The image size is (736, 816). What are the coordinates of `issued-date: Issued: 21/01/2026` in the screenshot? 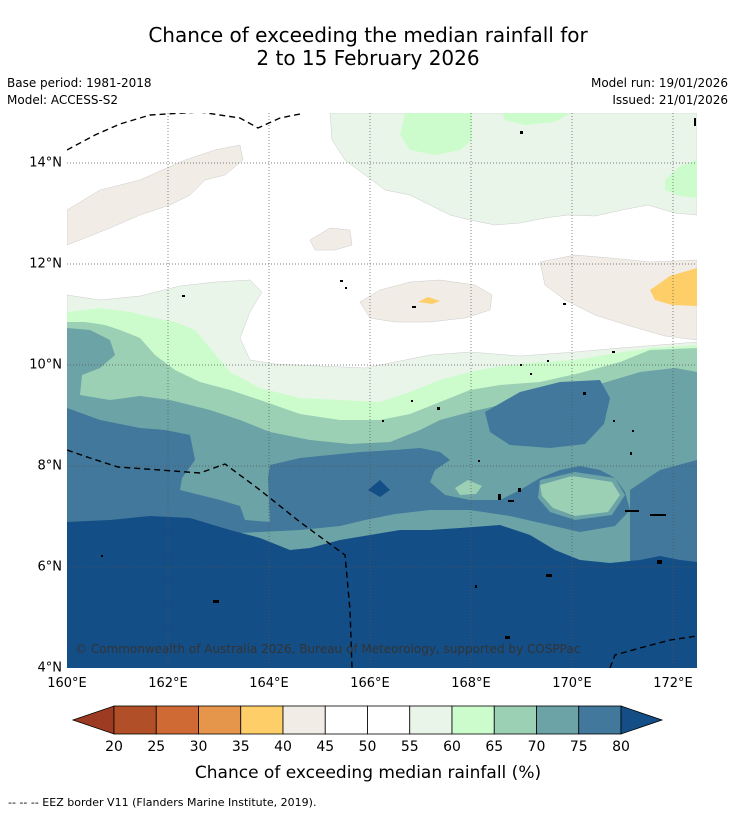 It's located at (670, 100).